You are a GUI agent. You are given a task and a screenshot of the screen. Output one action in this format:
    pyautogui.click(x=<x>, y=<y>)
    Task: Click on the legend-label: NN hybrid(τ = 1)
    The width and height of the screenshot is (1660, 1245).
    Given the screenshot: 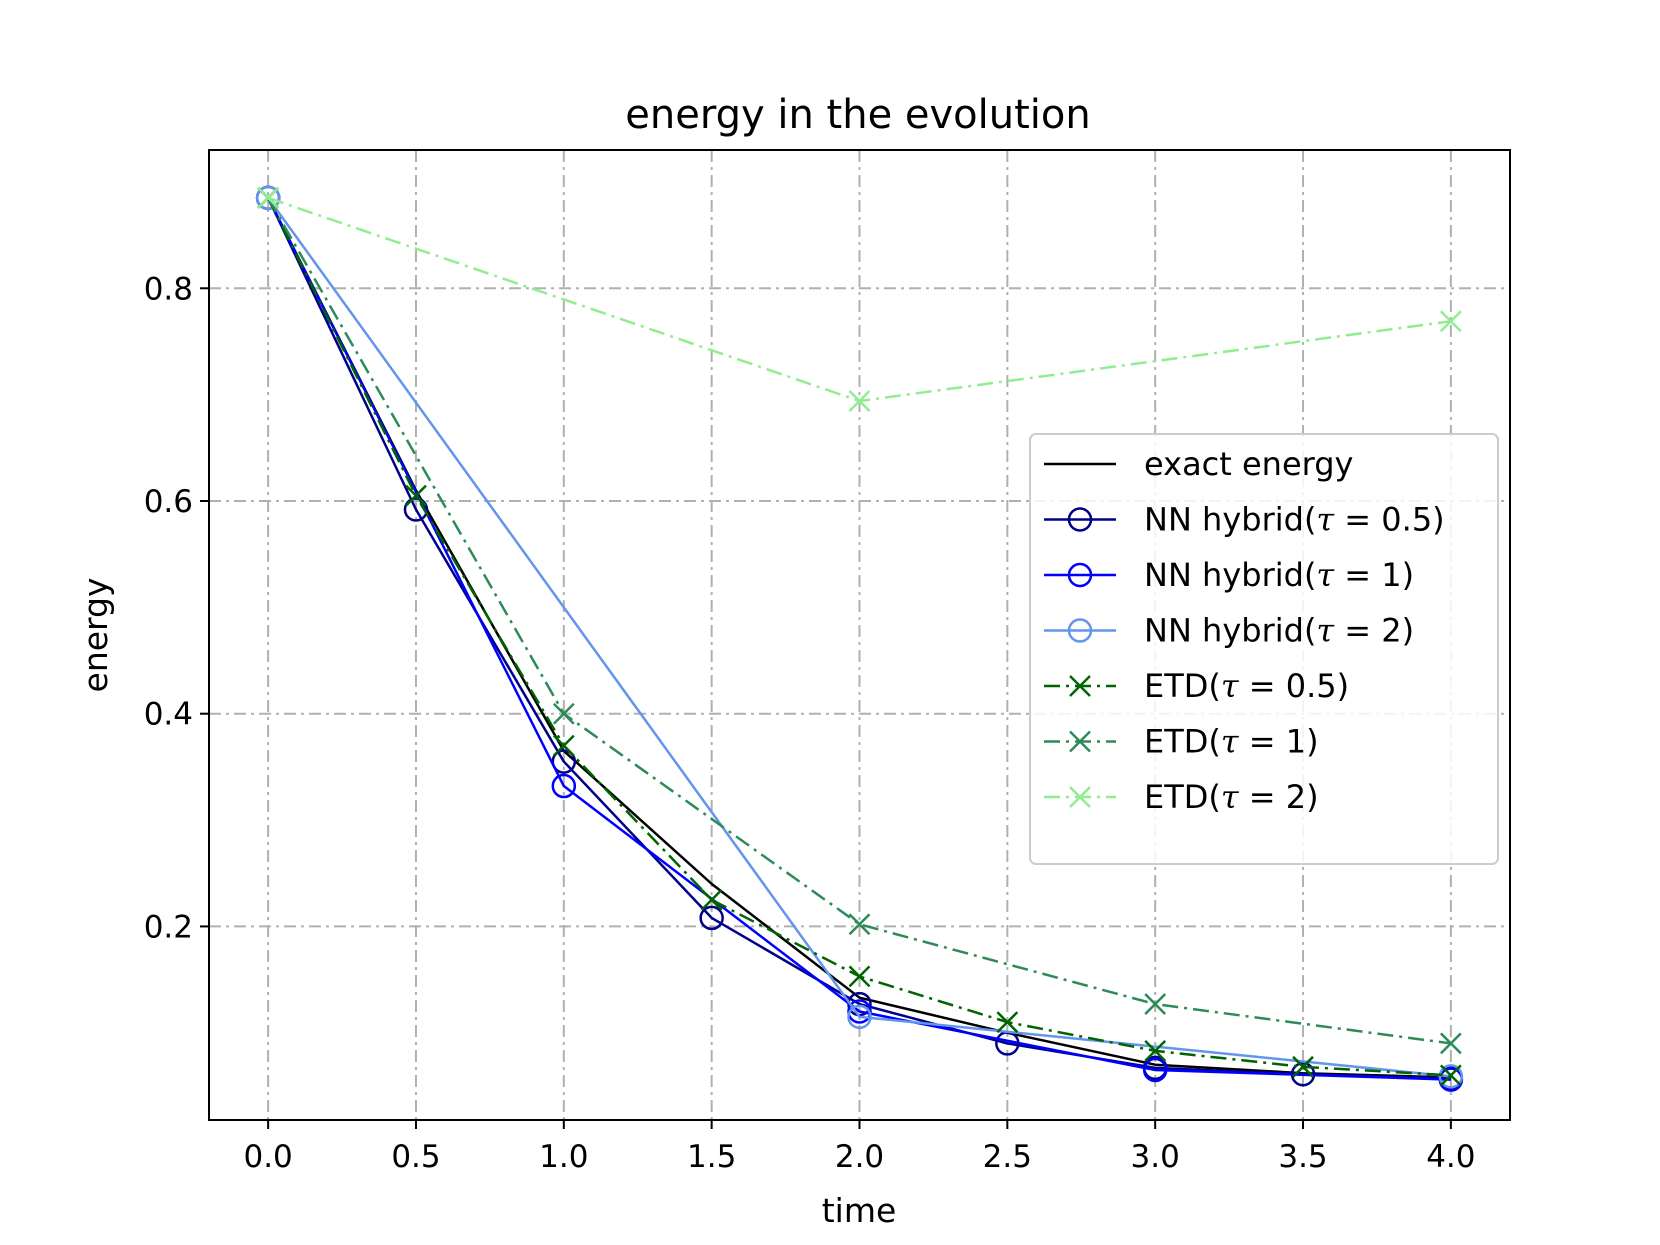 What is the action you would take?
    pyautogui.click(x=1279, y=575)
    